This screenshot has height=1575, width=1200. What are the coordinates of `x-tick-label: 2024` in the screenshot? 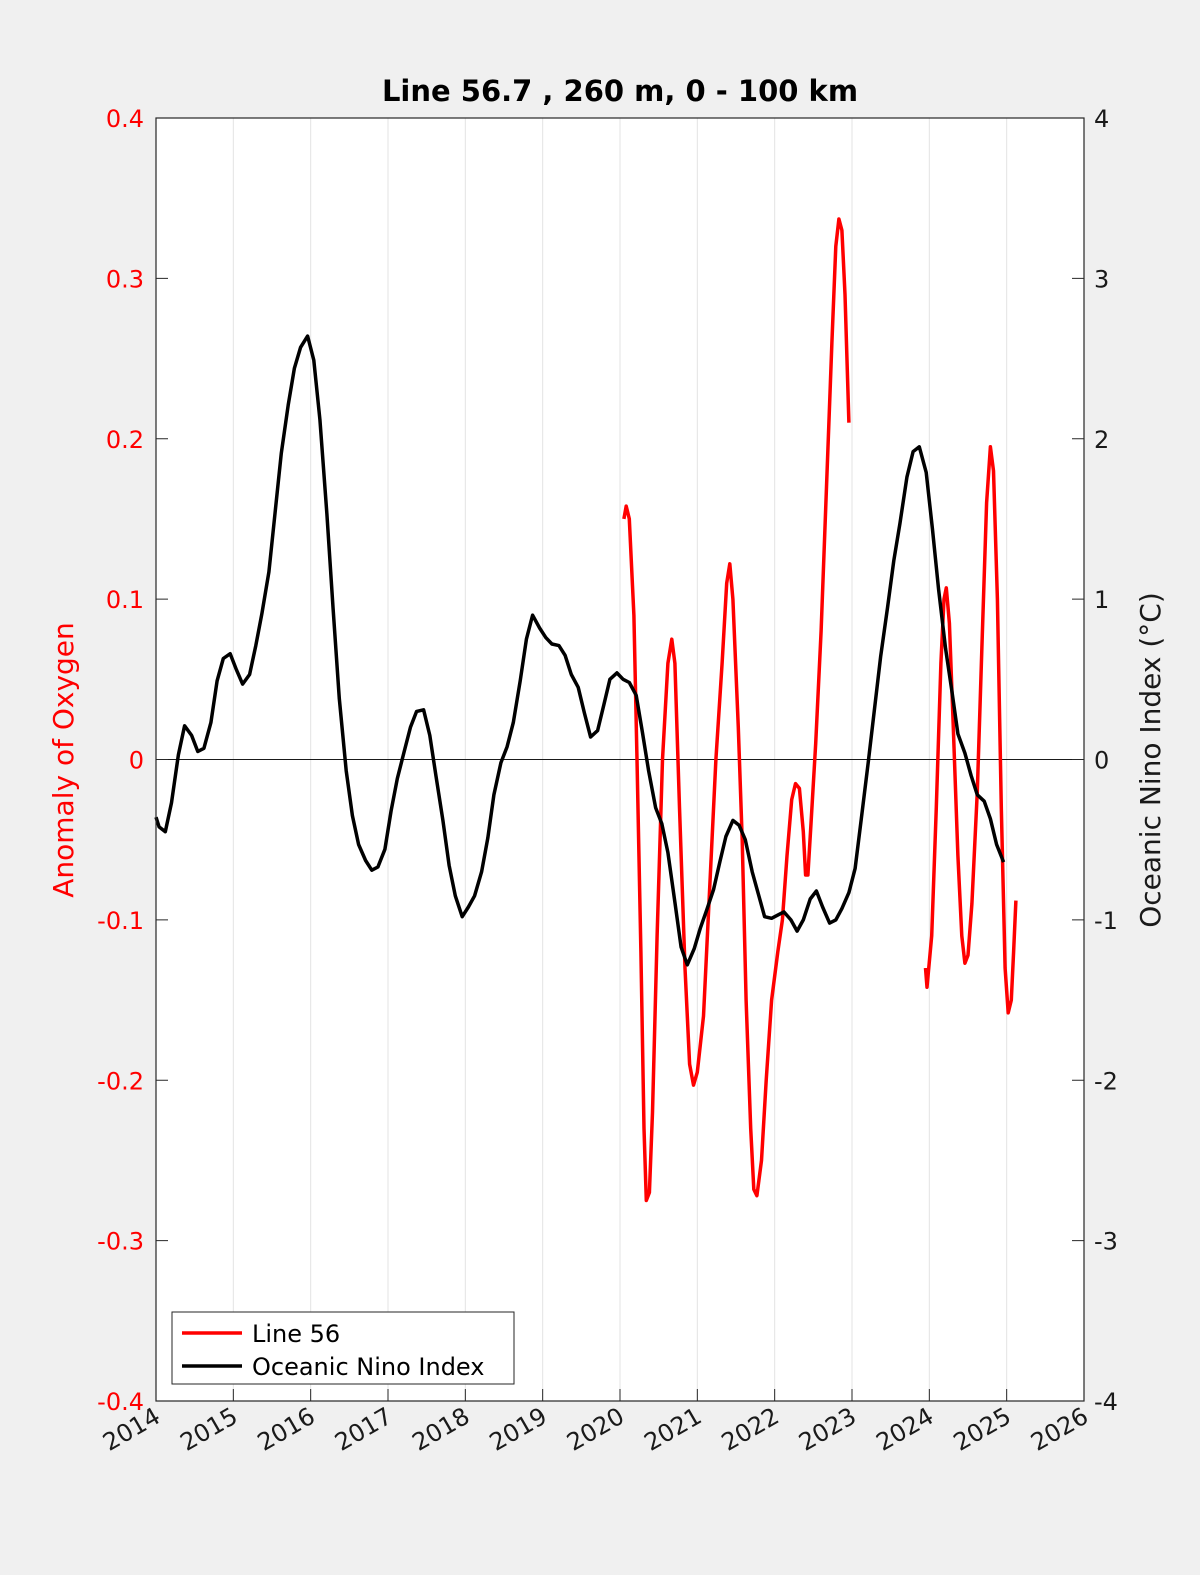 It's located at (904, 1429).